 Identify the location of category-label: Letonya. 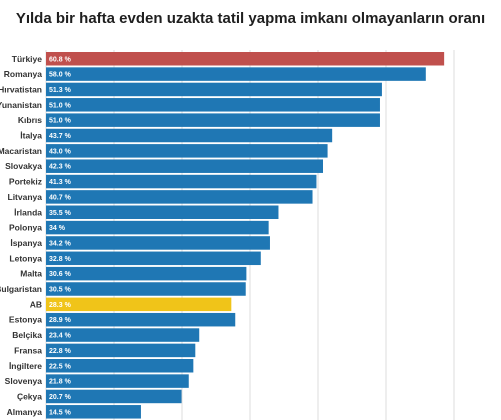
(25, 258).